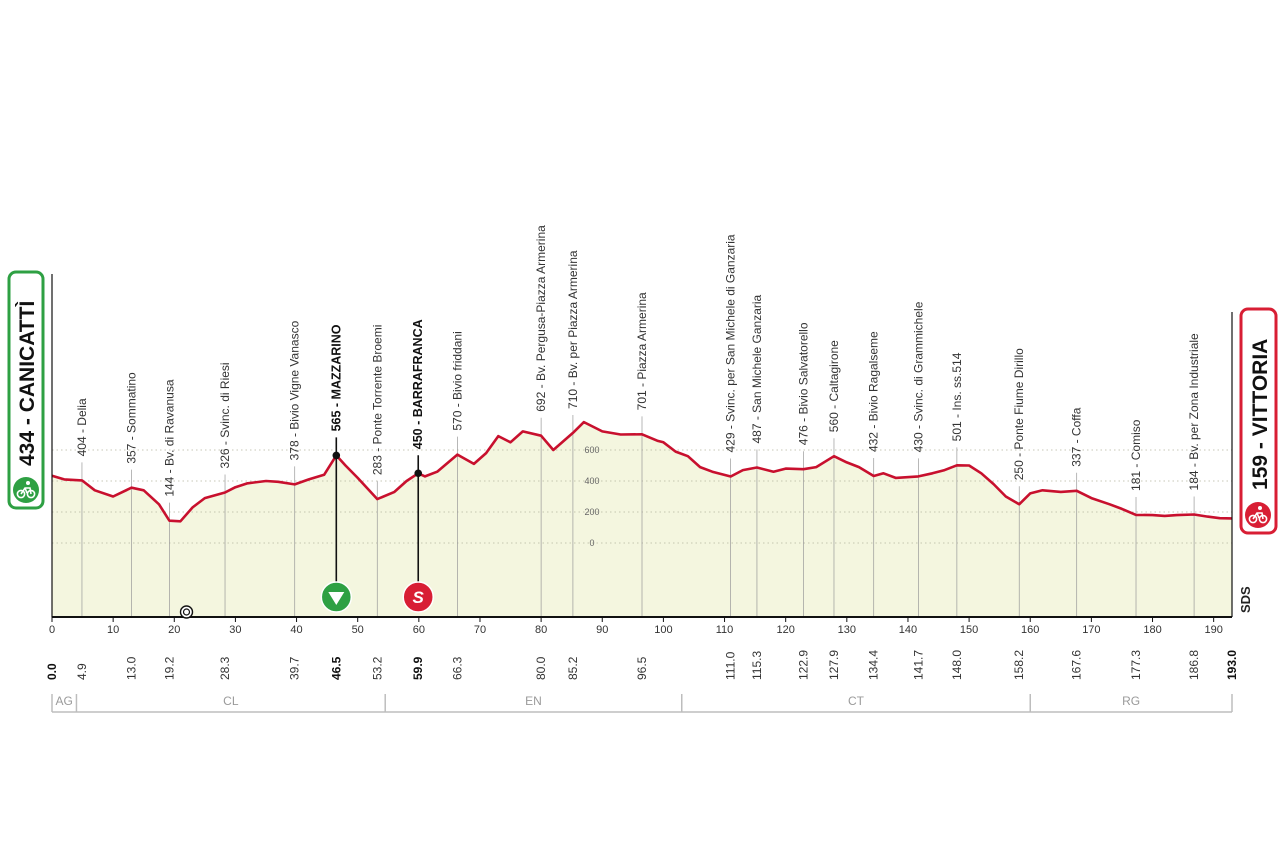 The height and width of the screenshot is (852, 1280). I want to click on elevation-line, so click(642, 471).